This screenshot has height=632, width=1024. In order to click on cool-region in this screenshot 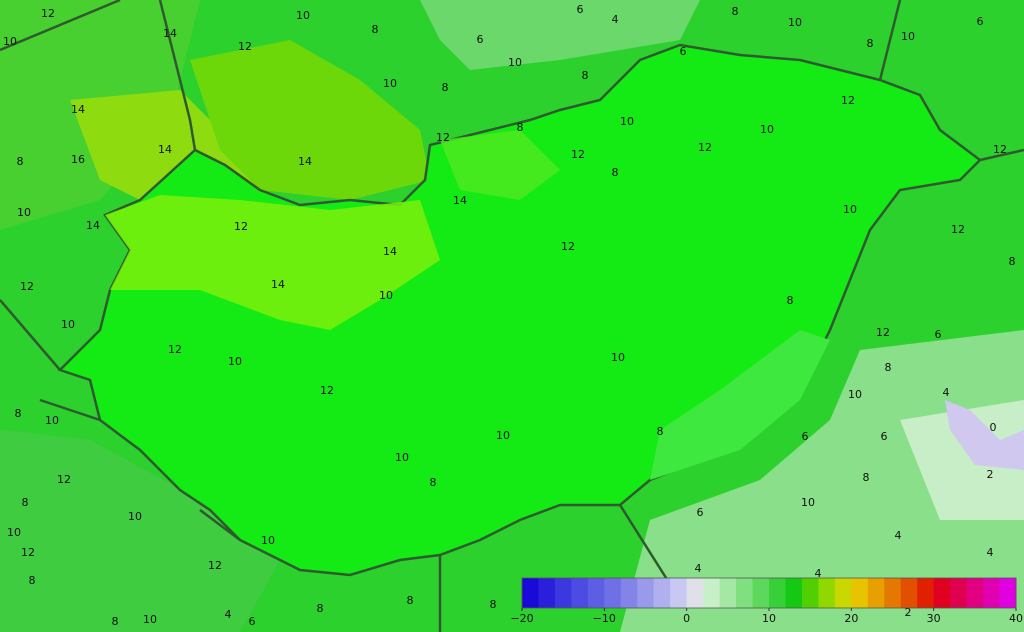, I will do `click(740, 405)`.